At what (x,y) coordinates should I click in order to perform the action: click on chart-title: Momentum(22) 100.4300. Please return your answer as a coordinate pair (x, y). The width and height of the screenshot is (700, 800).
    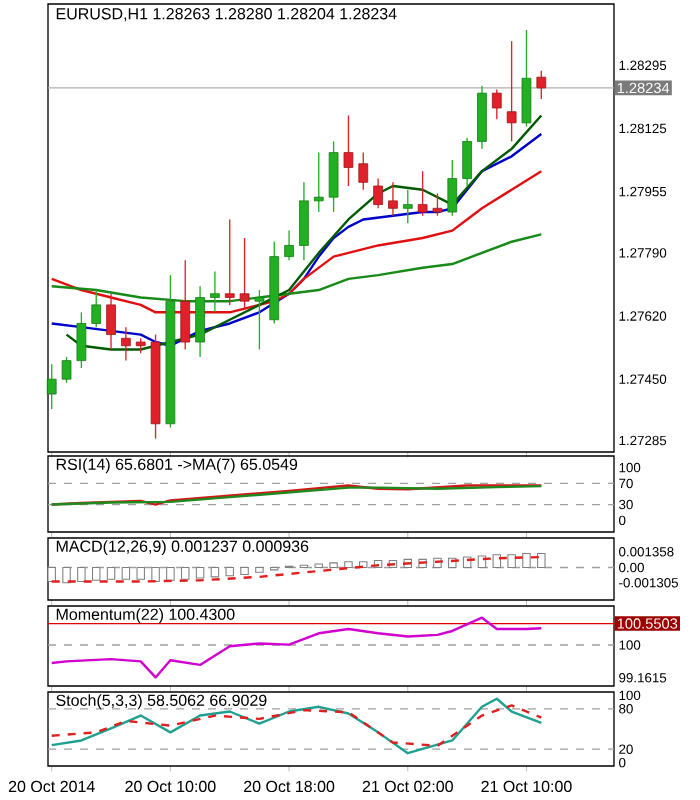
    Looking at the image, I should click on (145, 616).